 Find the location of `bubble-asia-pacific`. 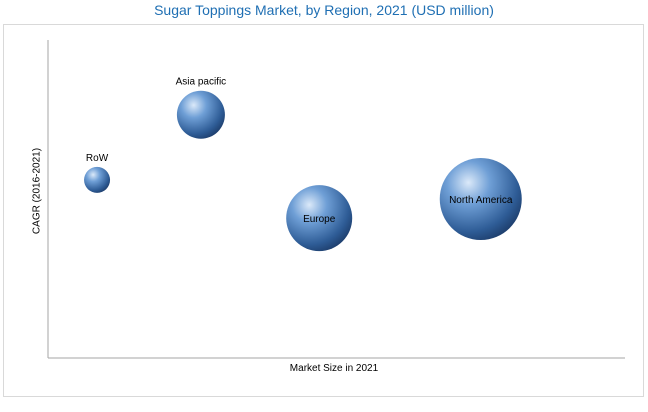

bubble-asia-pacific is located at coordinates (200, 114).